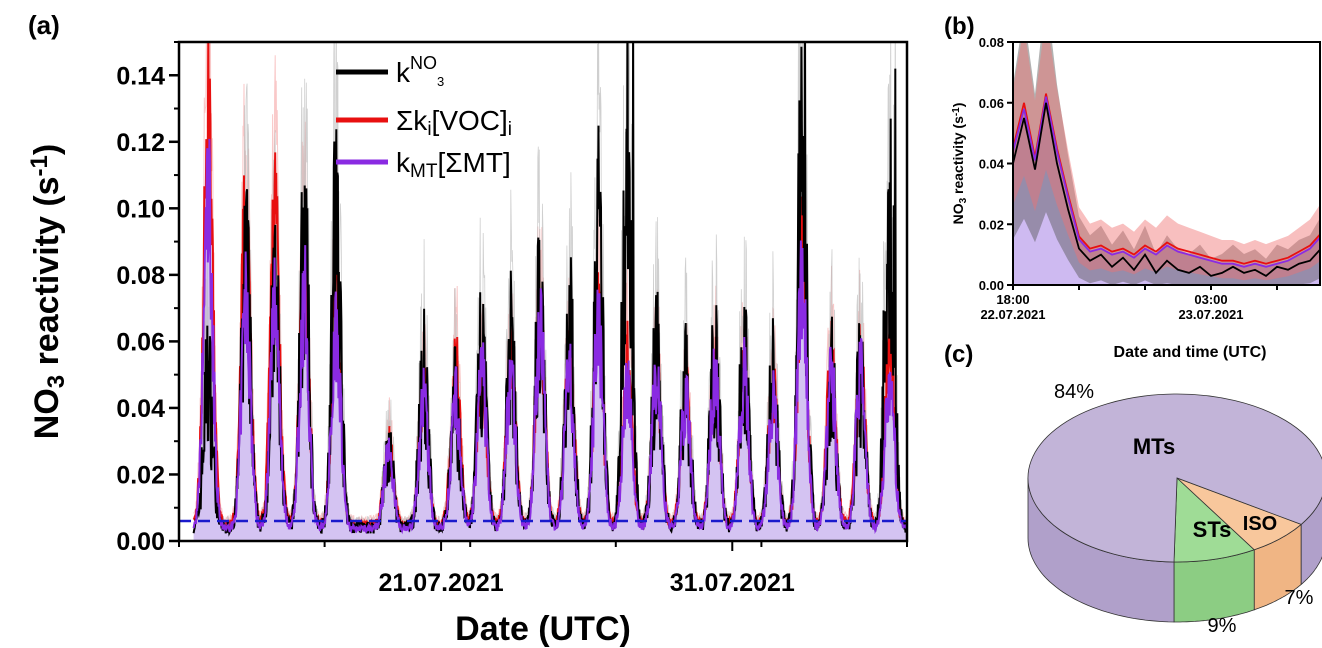  I want to click on panel-a-y-tick-label: 0.08, so click(140, 276).